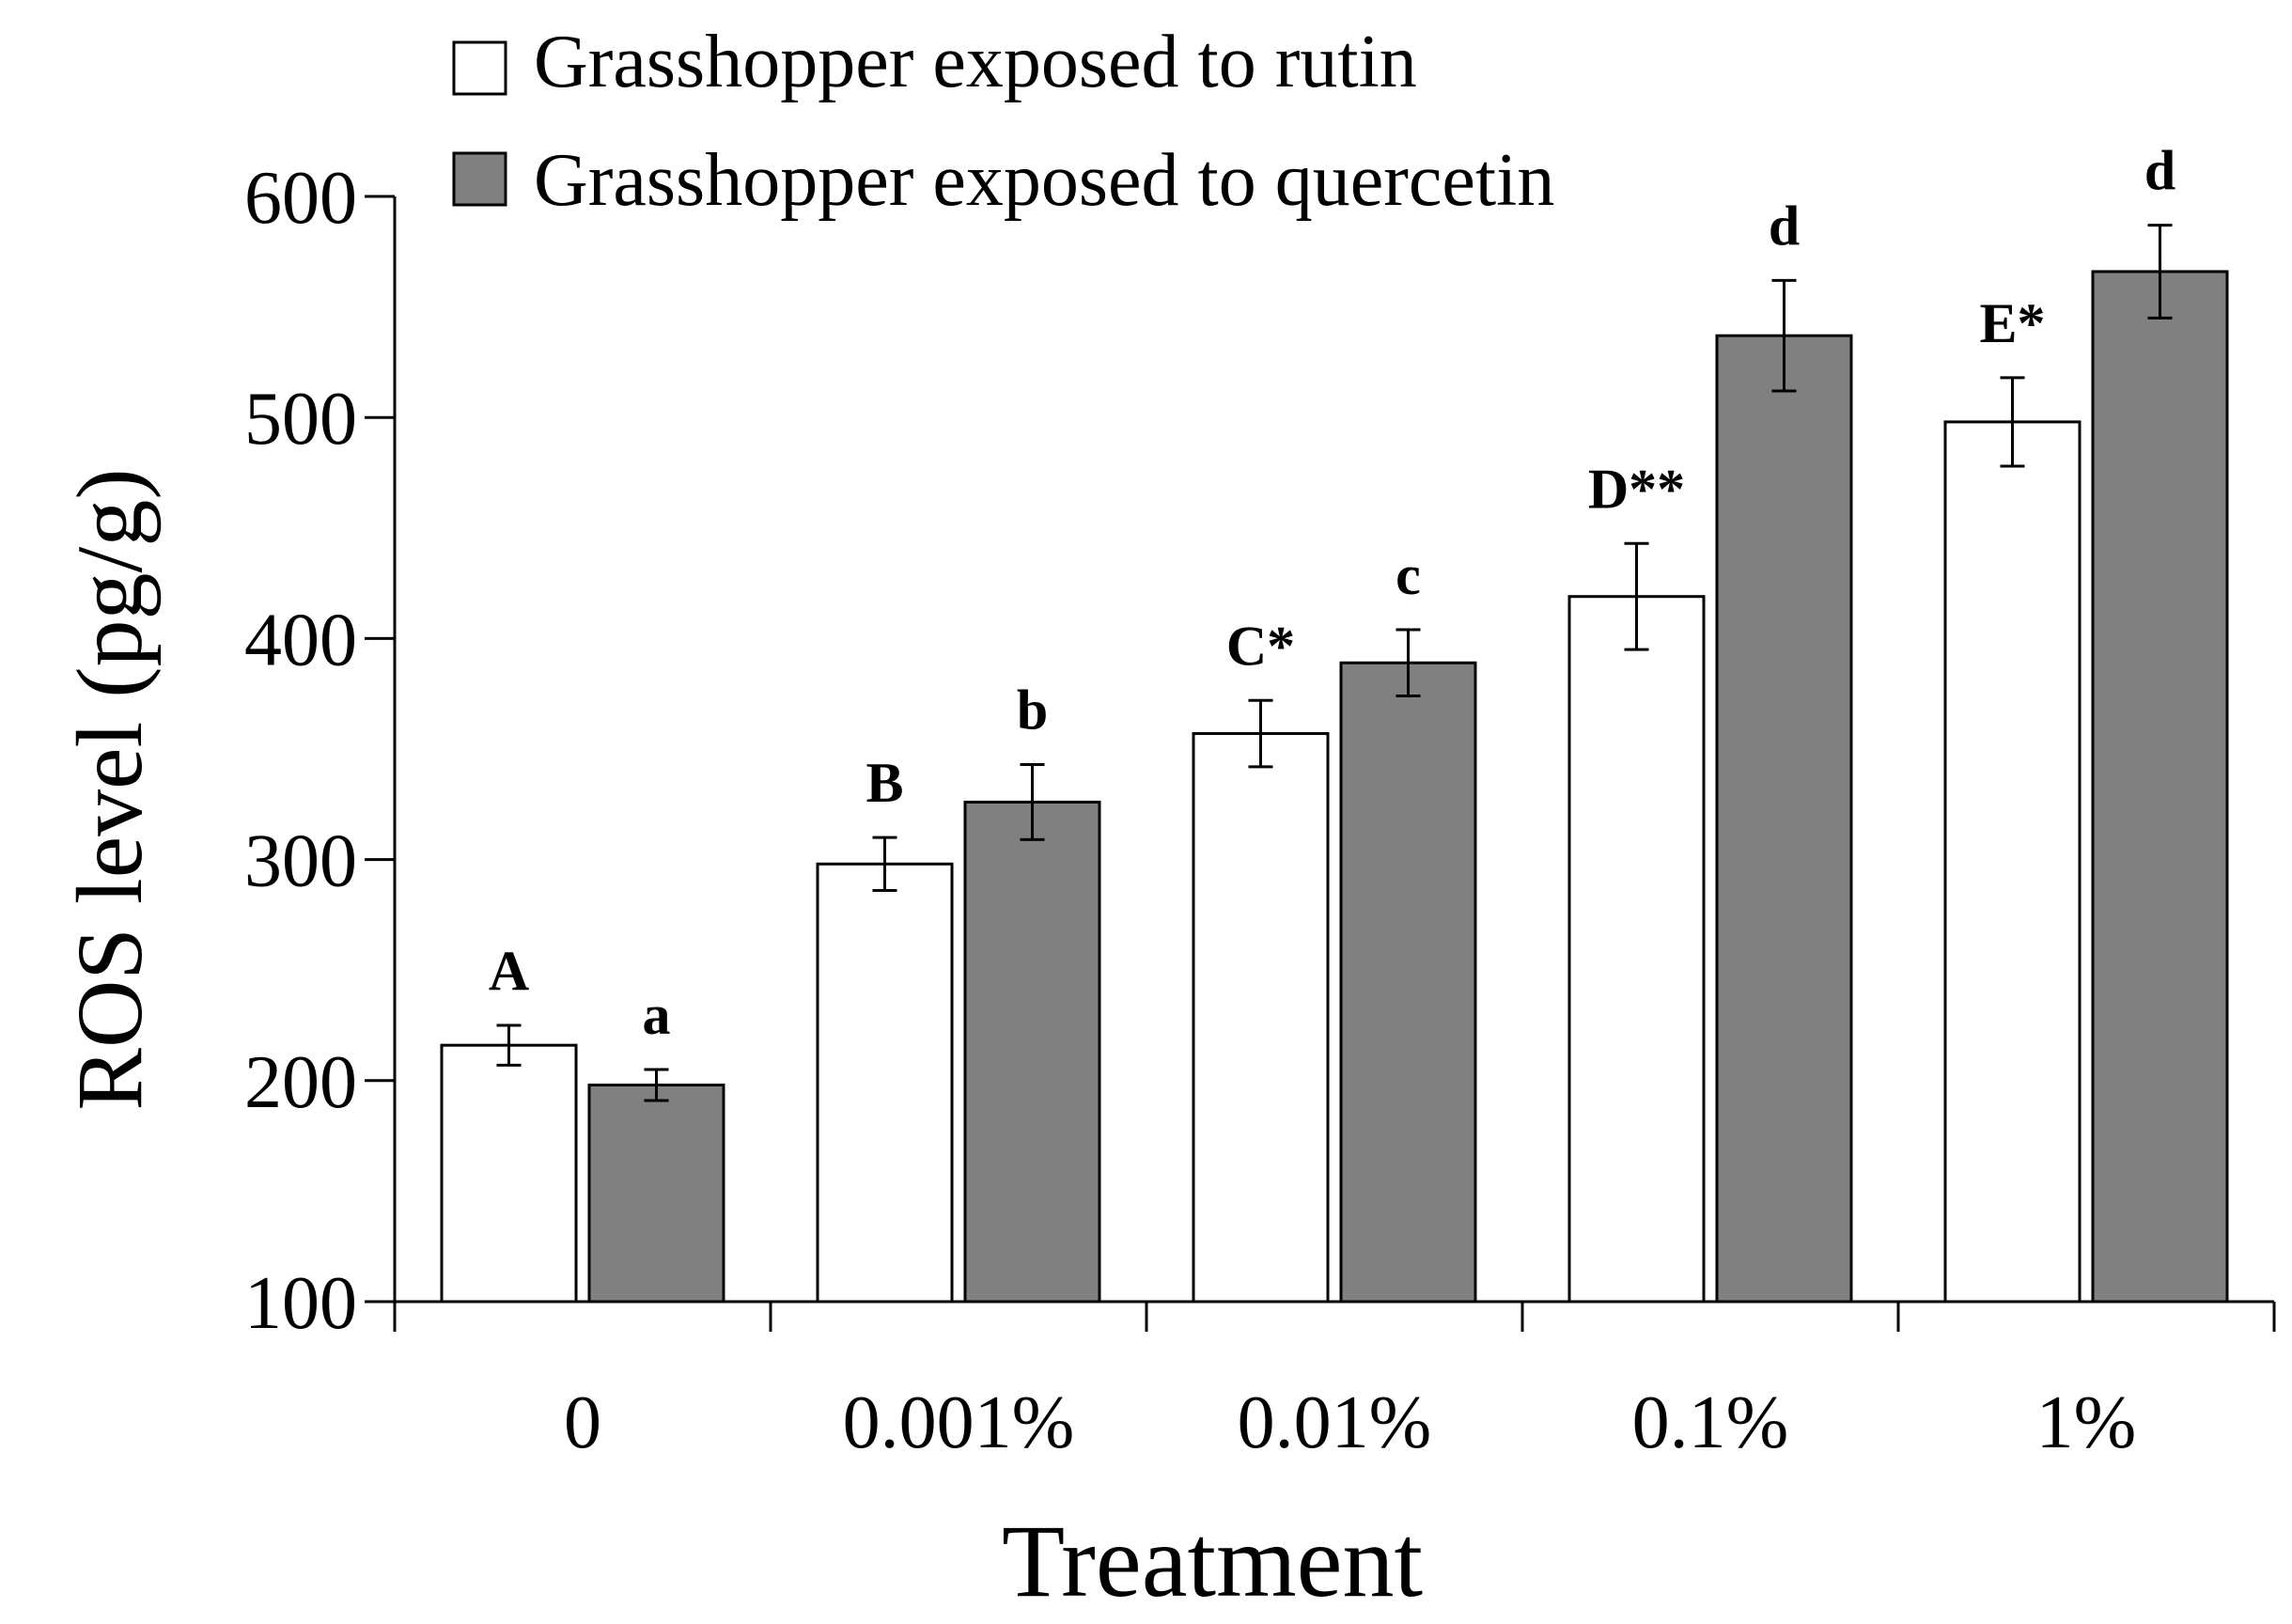 This screenshot has height=1624, width=2292. I want to click on y-tick-label: 100, so click(300, 1303).